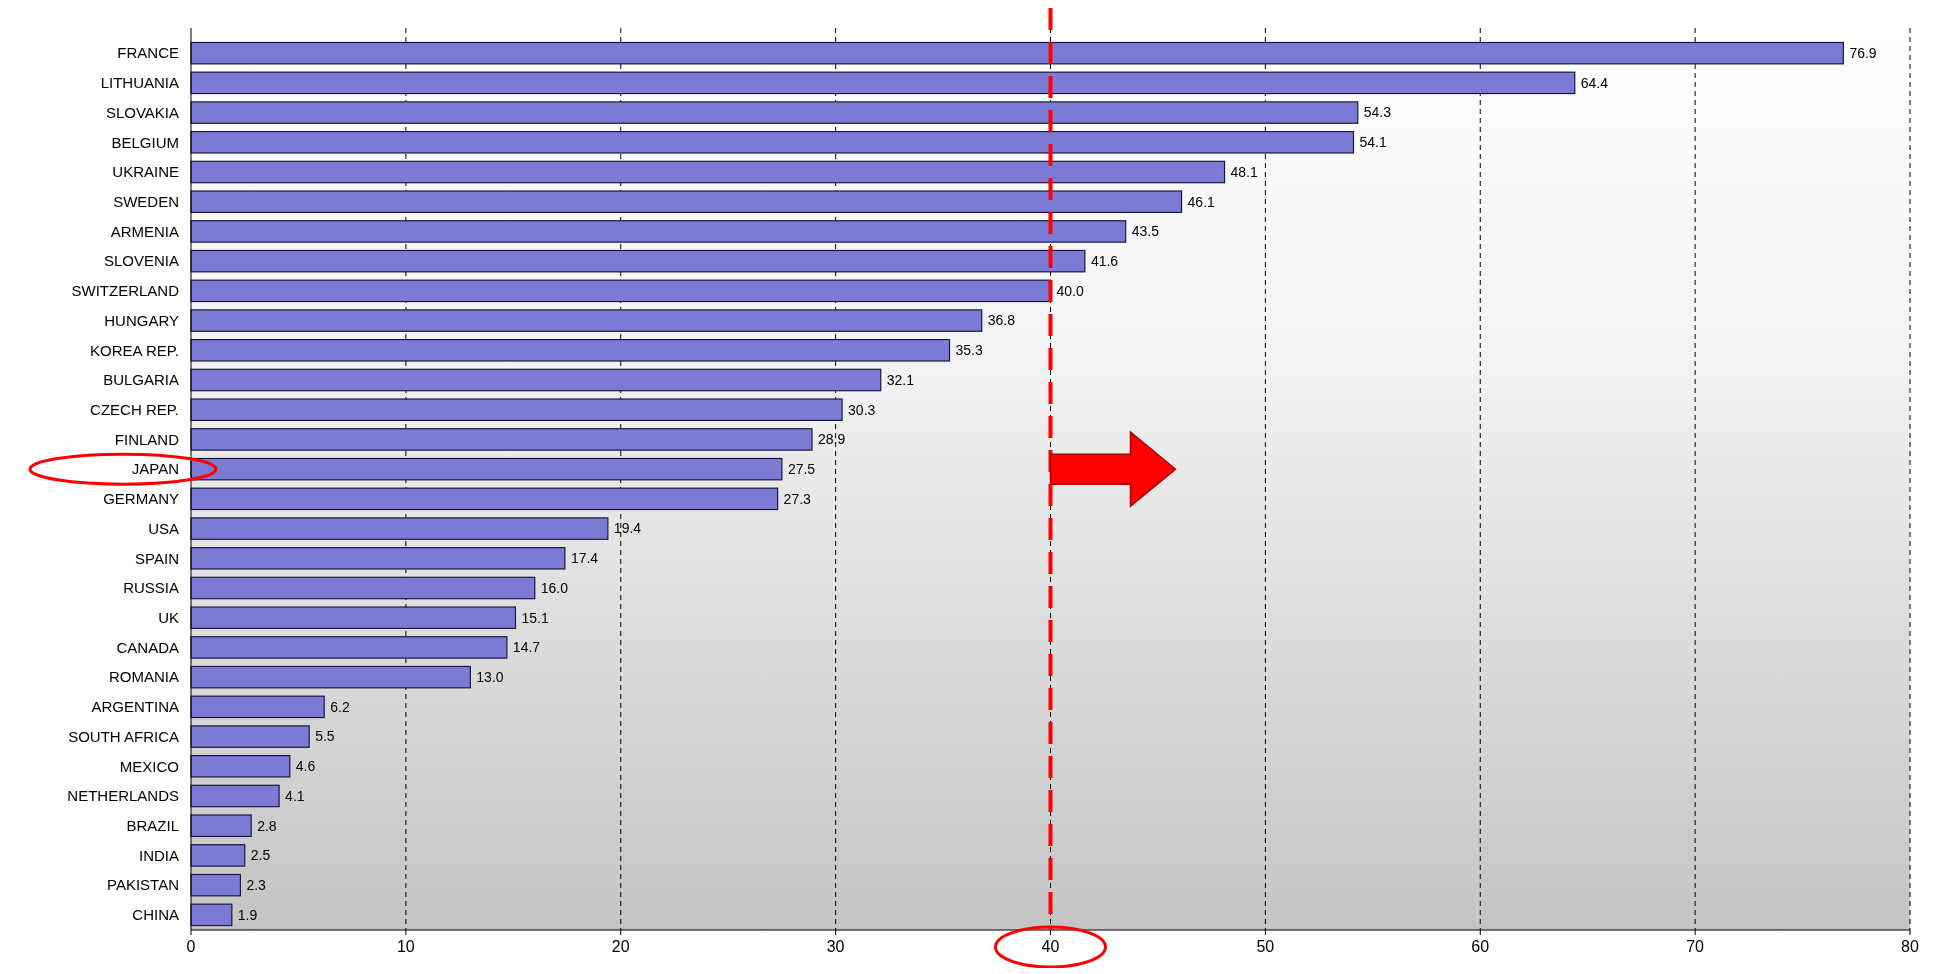  Describe the element at coordinates (141, 261) in the screenshot. I see `y-tick-label: SLOVENIA` at that location.